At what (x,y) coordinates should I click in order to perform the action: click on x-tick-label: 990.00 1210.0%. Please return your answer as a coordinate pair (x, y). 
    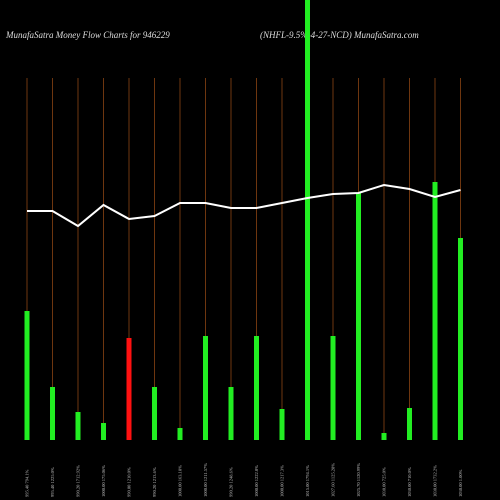
    Looking at the image, I should click on (129, 482).